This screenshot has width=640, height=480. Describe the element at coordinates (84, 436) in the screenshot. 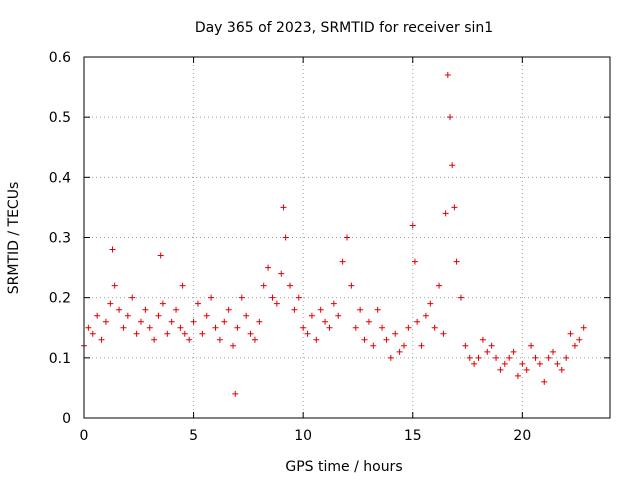

I see `x-tick-label: 0` at that location.